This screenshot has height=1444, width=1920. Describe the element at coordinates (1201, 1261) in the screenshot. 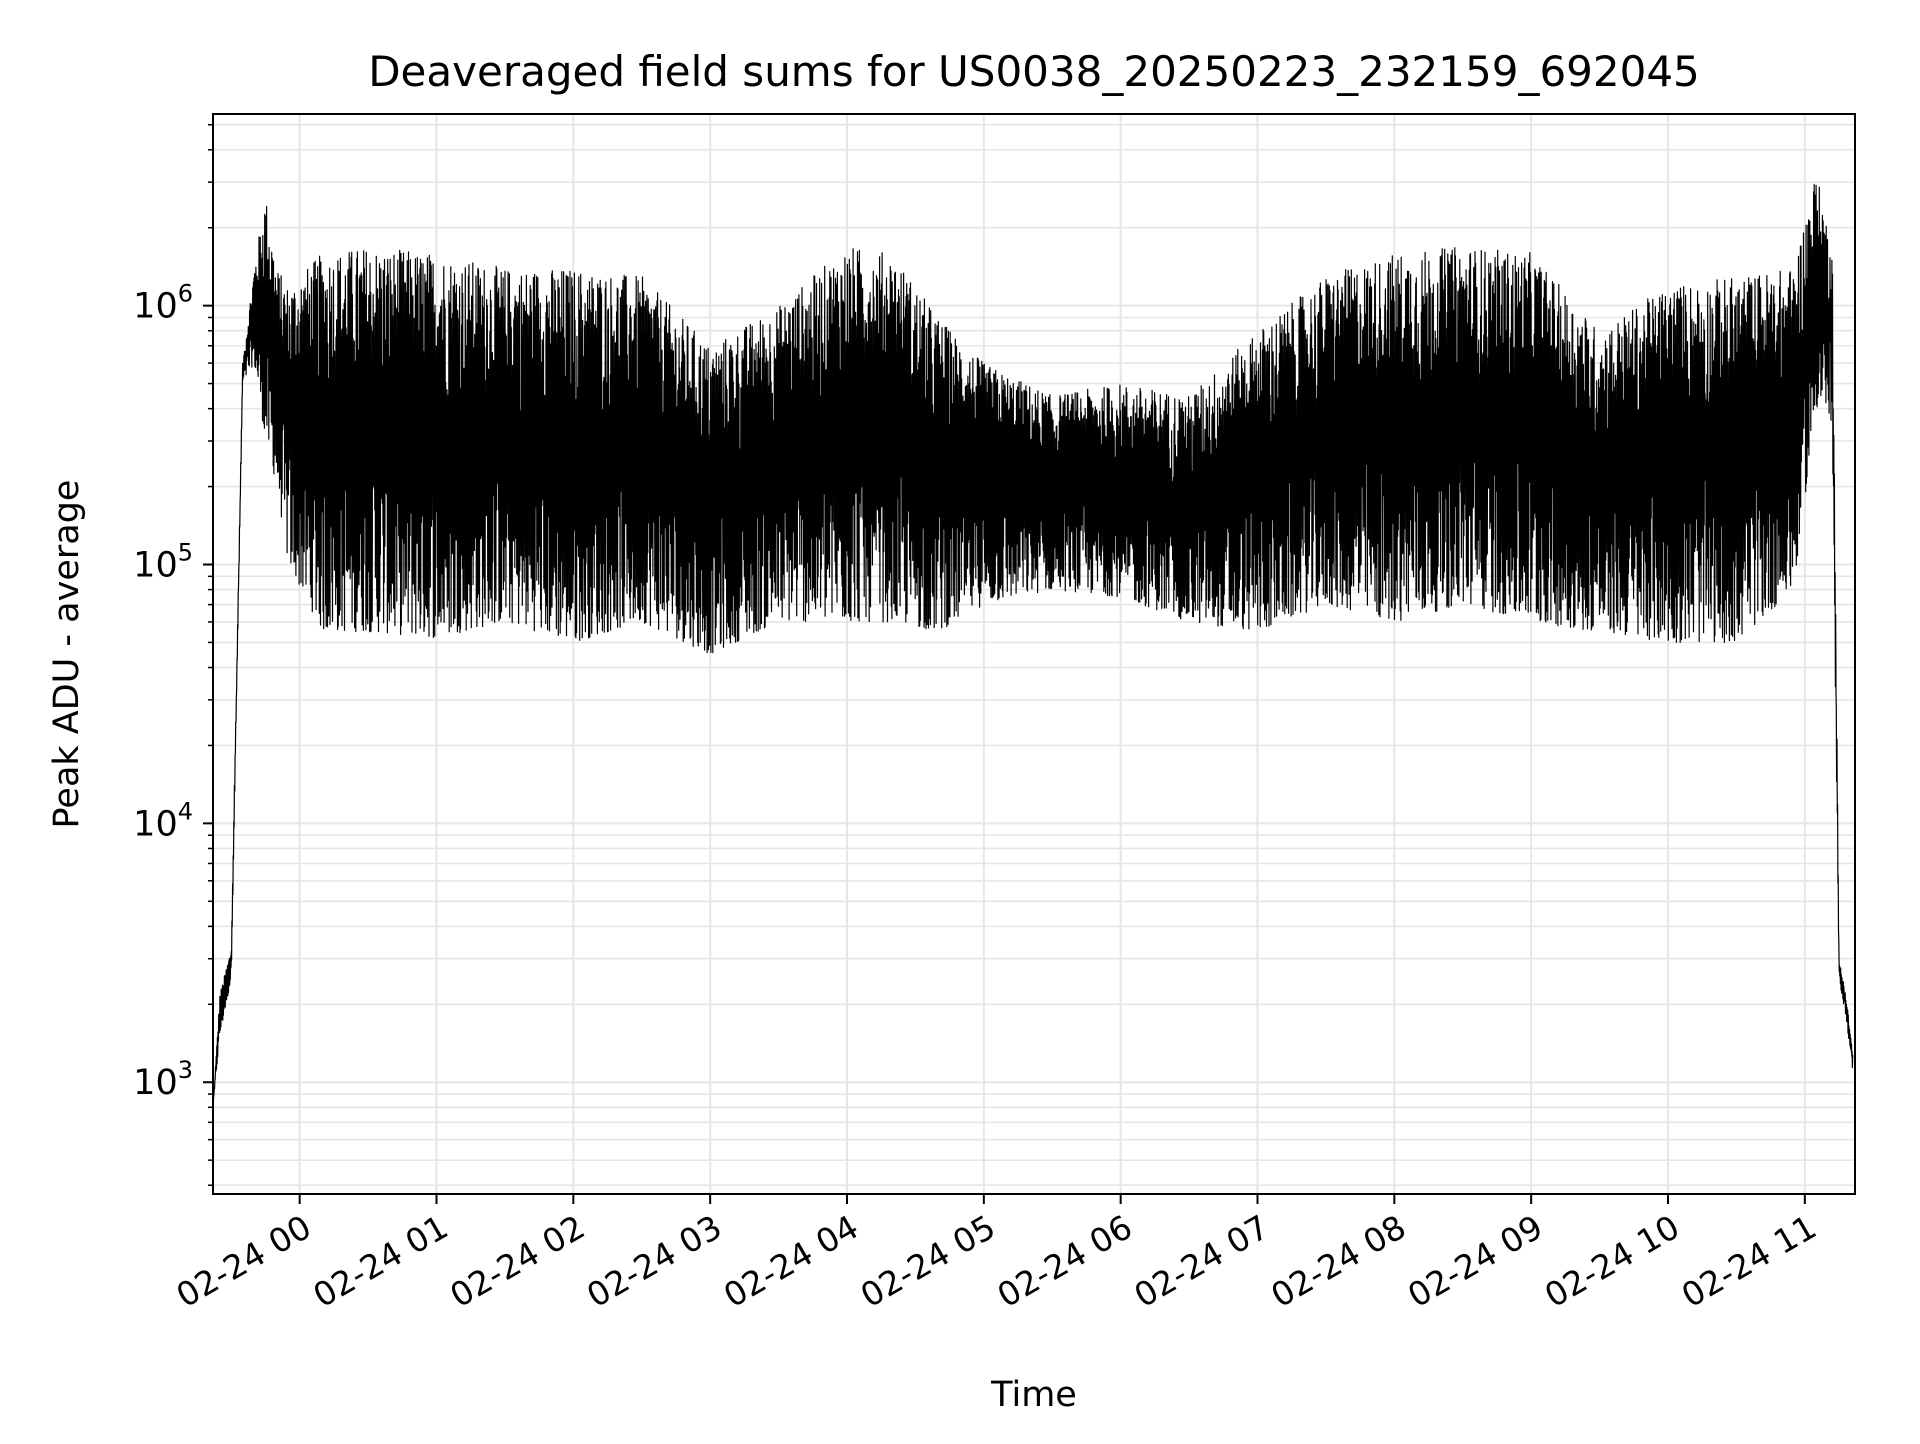

I see `x-tick-label: 02-24 07` at that location.